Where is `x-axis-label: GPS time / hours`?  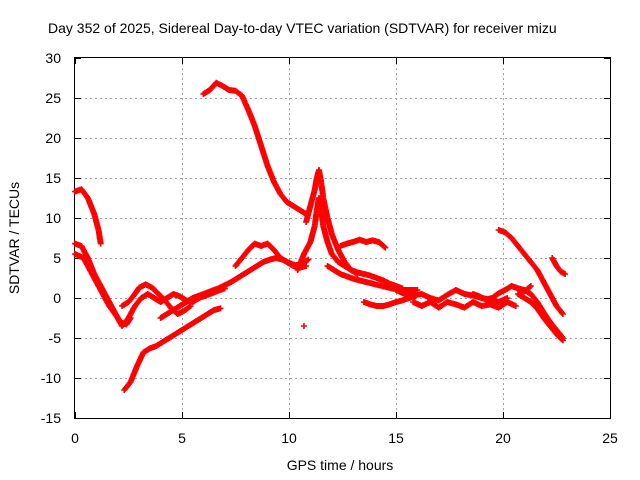
x-axis-label: GPS time / hours is located at coordinates (340, 465).